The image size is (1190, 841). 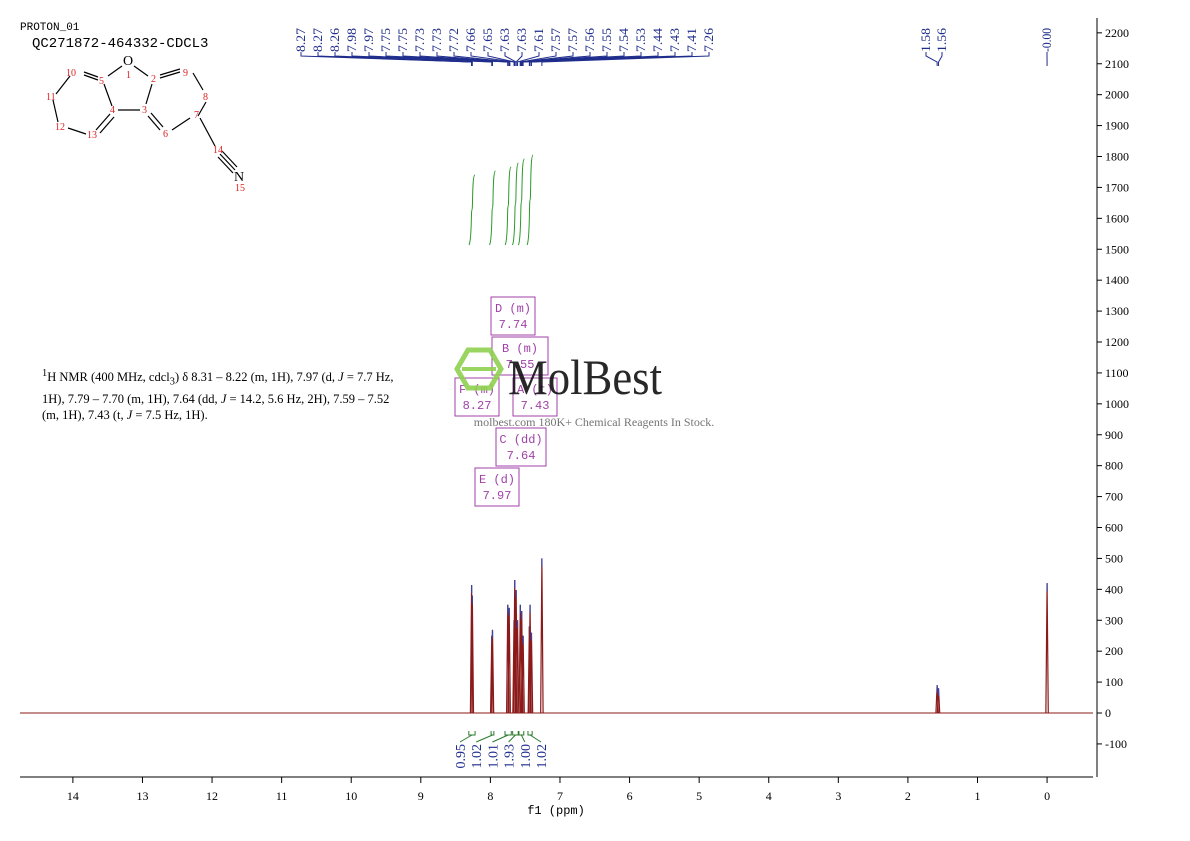 I want to click on x-tick-label: 2, so click(x=908, y=796).